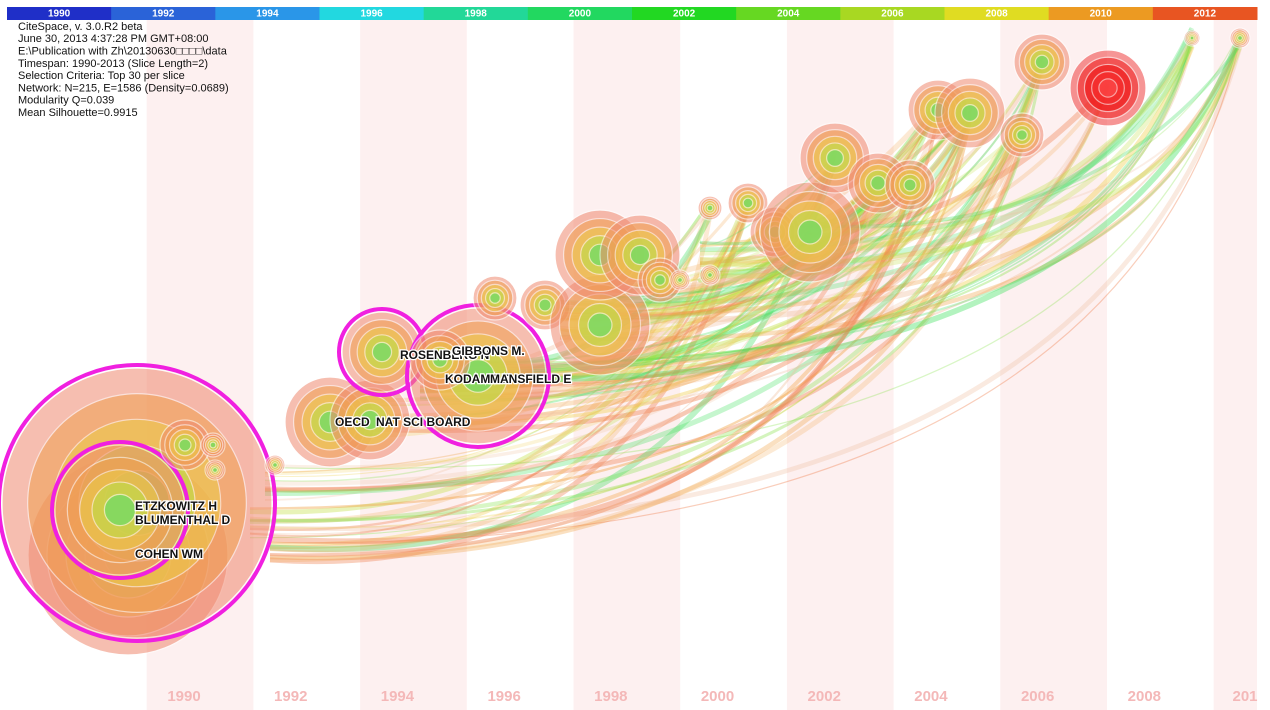 This screenshot has height=710, width=1270. I want to click on legend-year: 1992, so click(163, 14).